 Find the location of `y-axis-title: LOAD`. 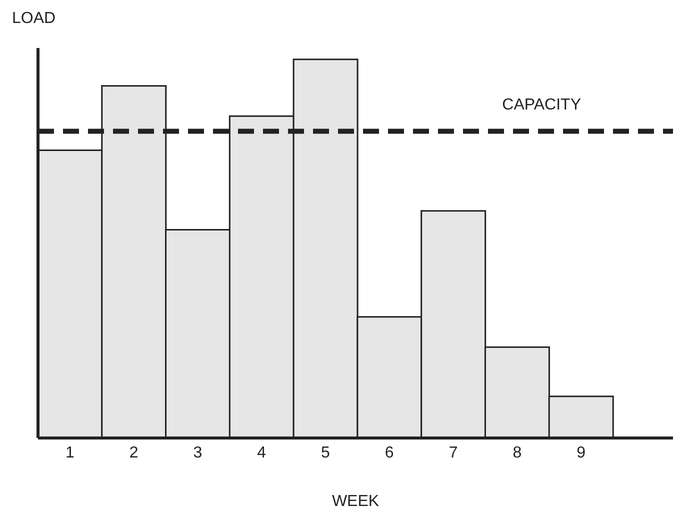

y-axis-title: LOAD is located at coordinates (34, 19).